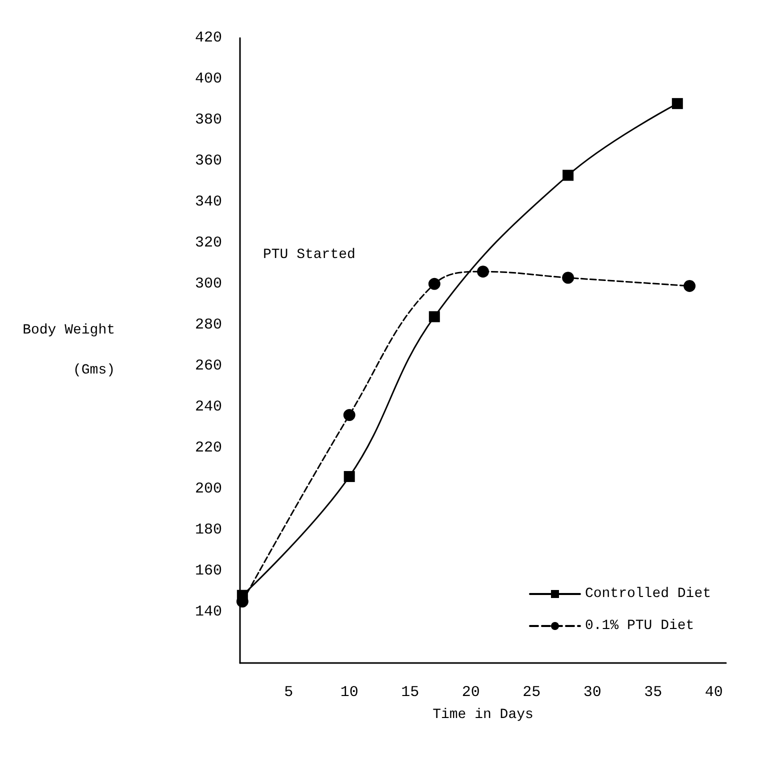 Image resolution: width=764 pixels, height=762 pixels. Describe the element at coordinates (208, 611) in the screenshot. I see `y-tick-label: 140` at that location.